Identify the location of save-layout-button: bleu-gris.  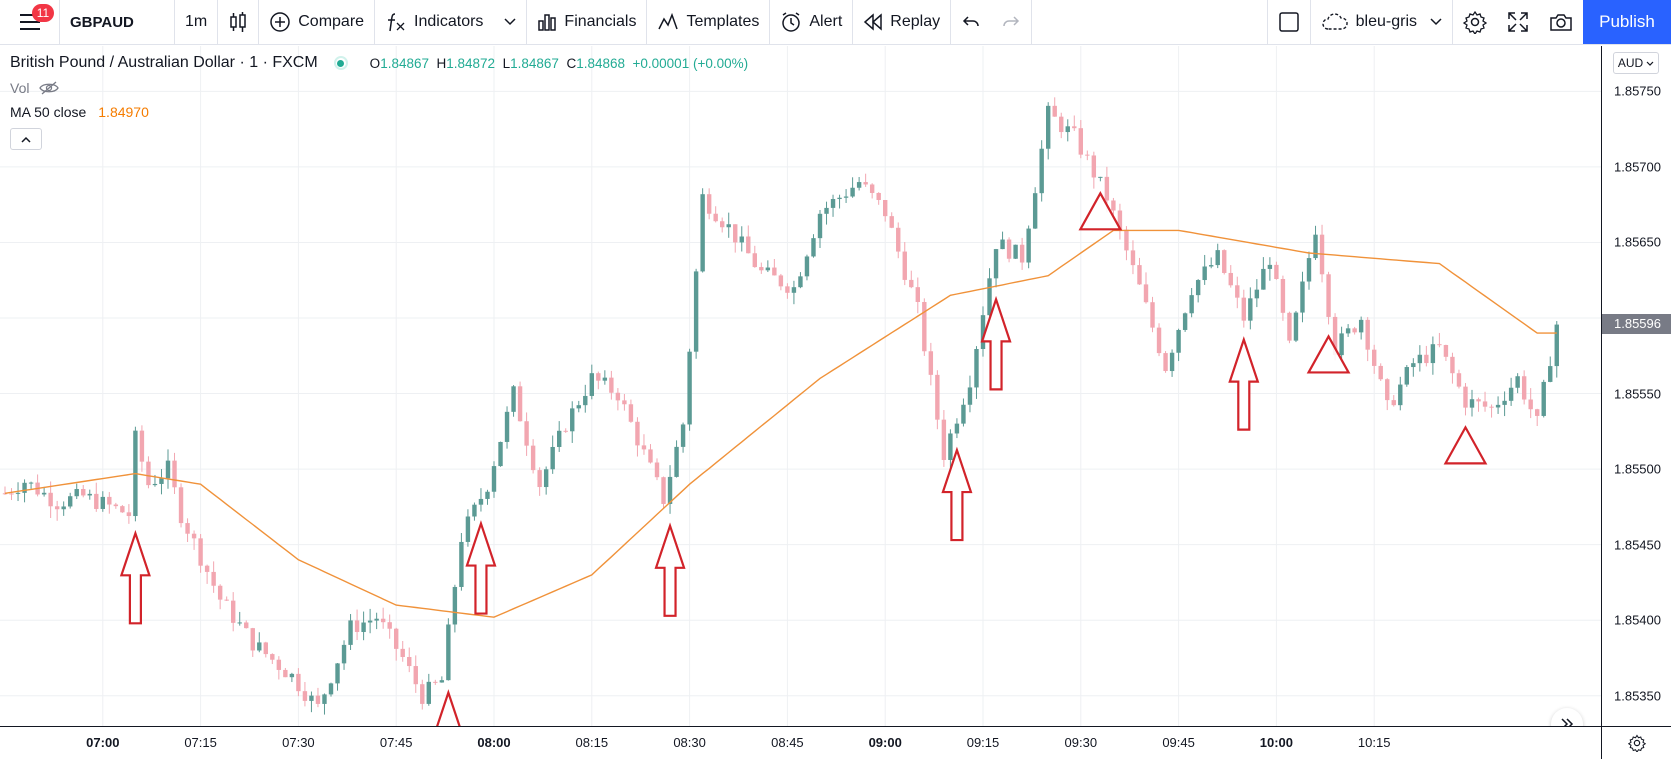
(1382, 22).